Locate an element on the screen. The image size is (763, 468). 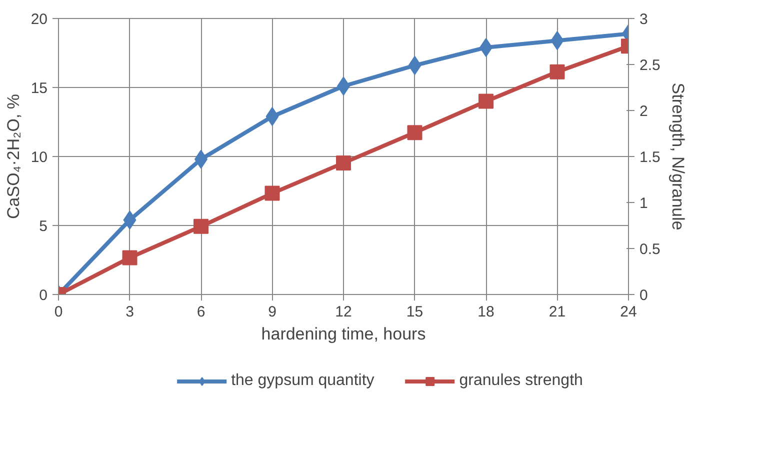
y-tick-label: 0 is located at coordinates (43, 295).